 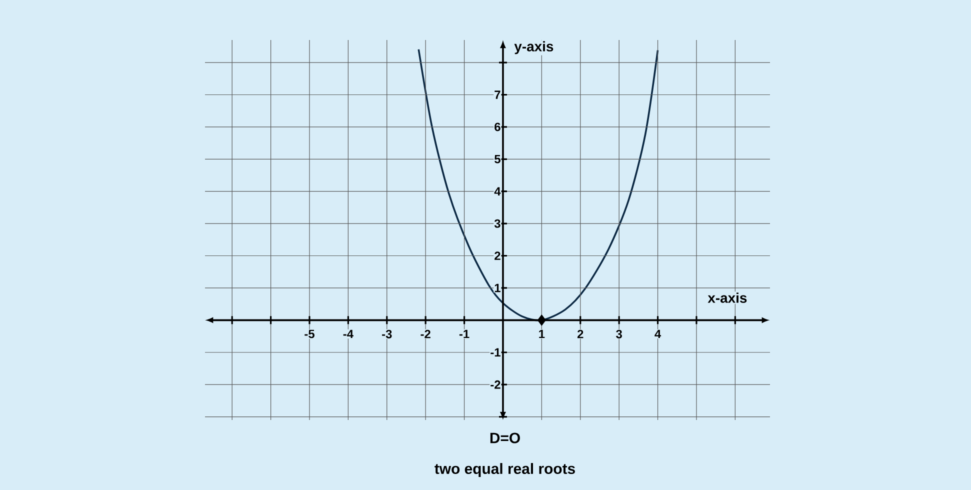 What do you see at coordinates (495, 384) in the screenshot?
I see `y-tick-label: -2` at bounding box center [495, 384].